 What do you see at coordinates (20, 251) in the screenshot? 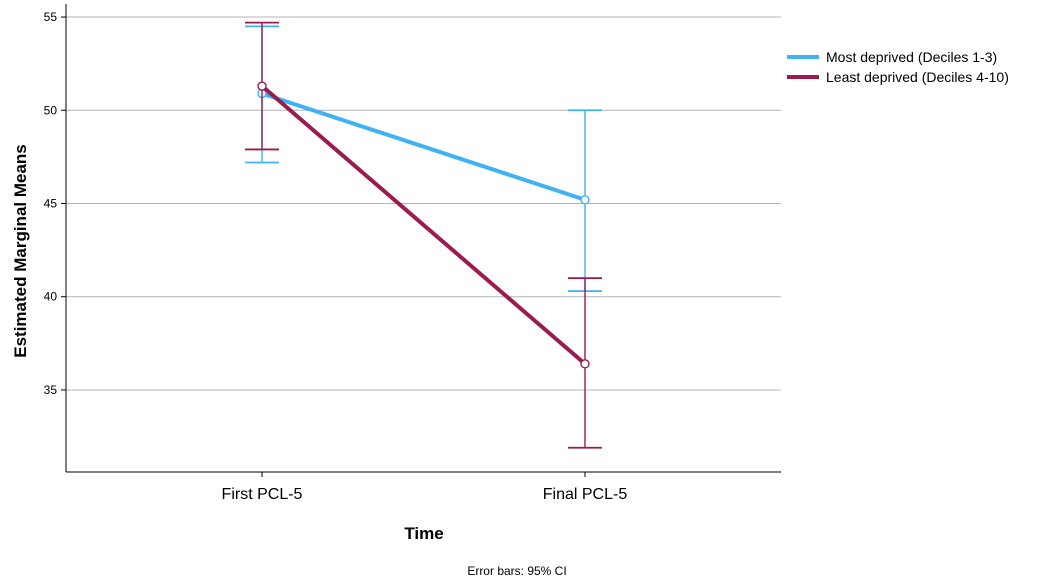
I see `y-axis-title: Estimated Marginal Means` at bounding box center [20, 251].